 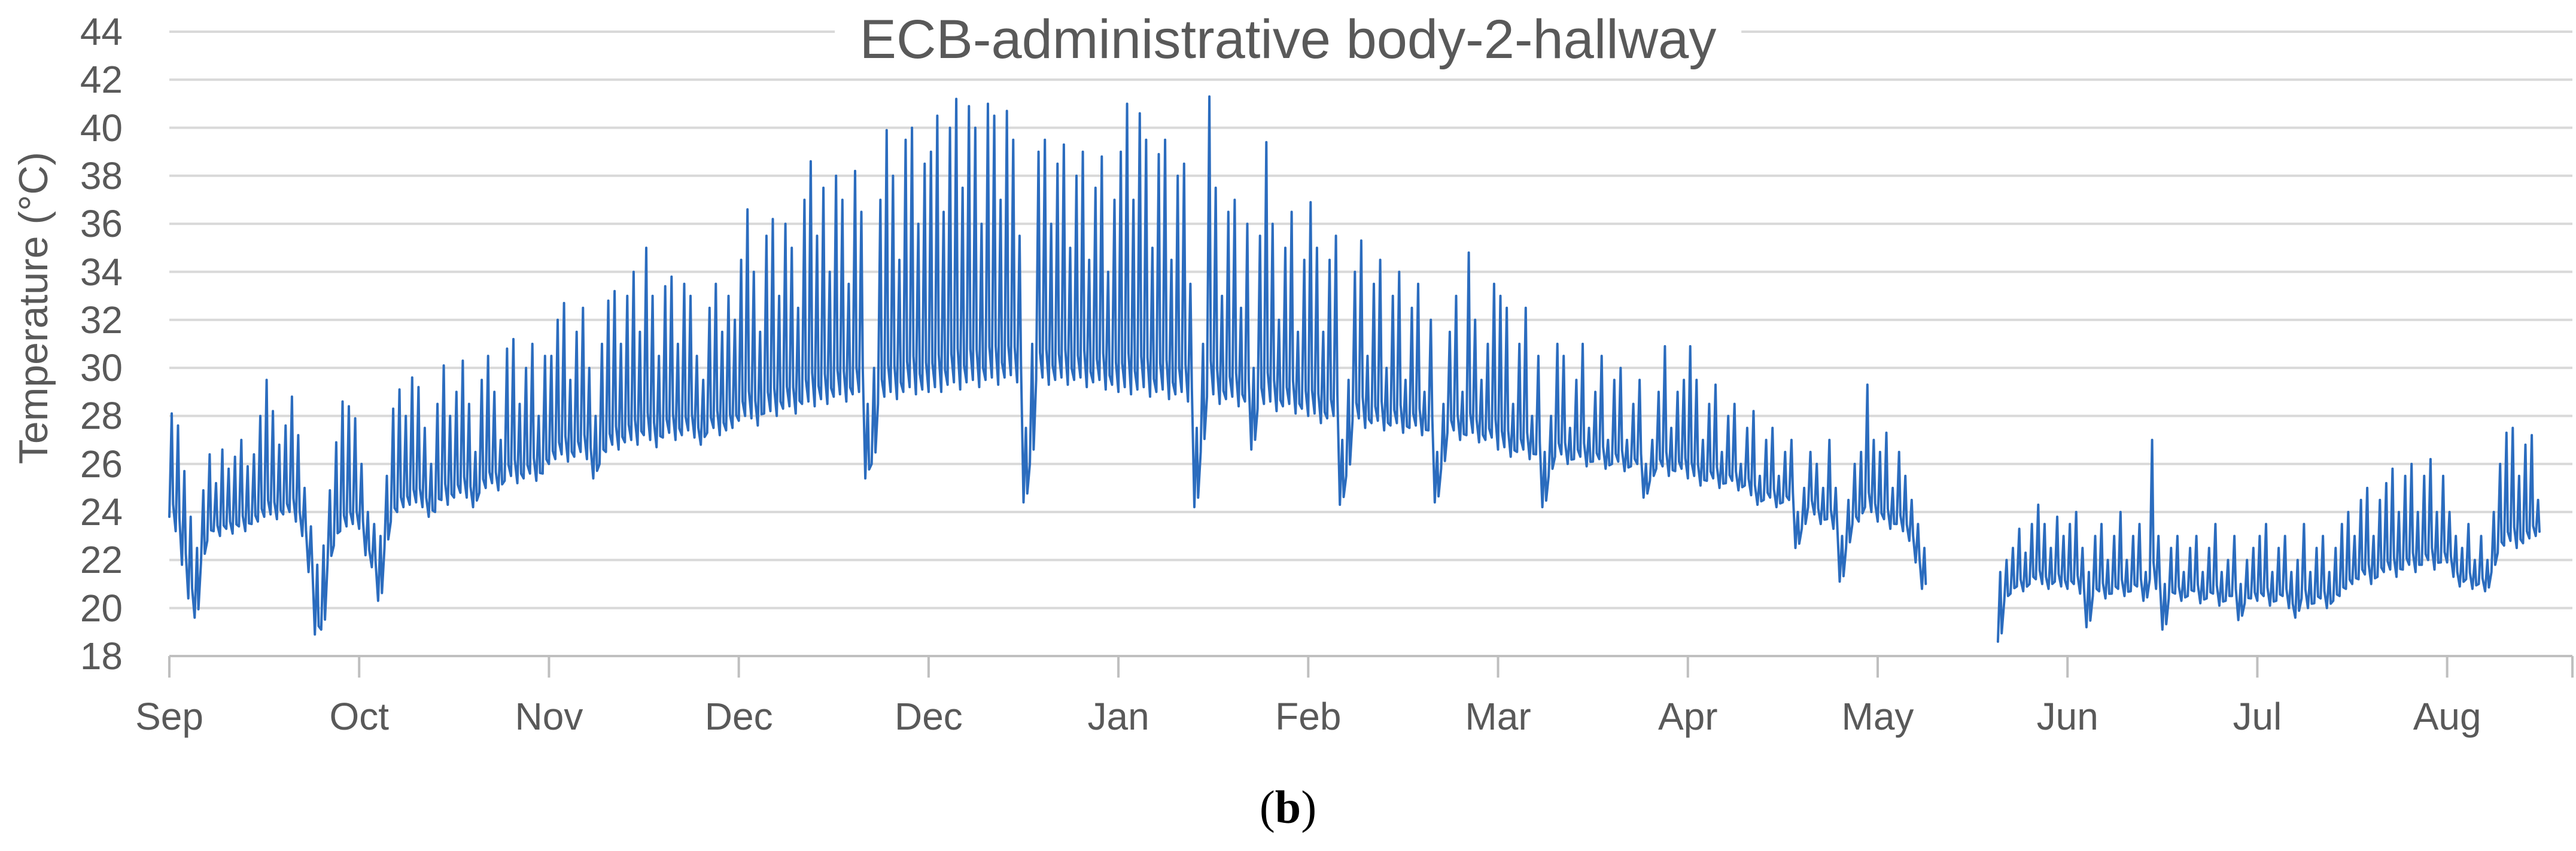 I want to click on x-month-label-5-jan: Jan, so click(x=1118, y=717).